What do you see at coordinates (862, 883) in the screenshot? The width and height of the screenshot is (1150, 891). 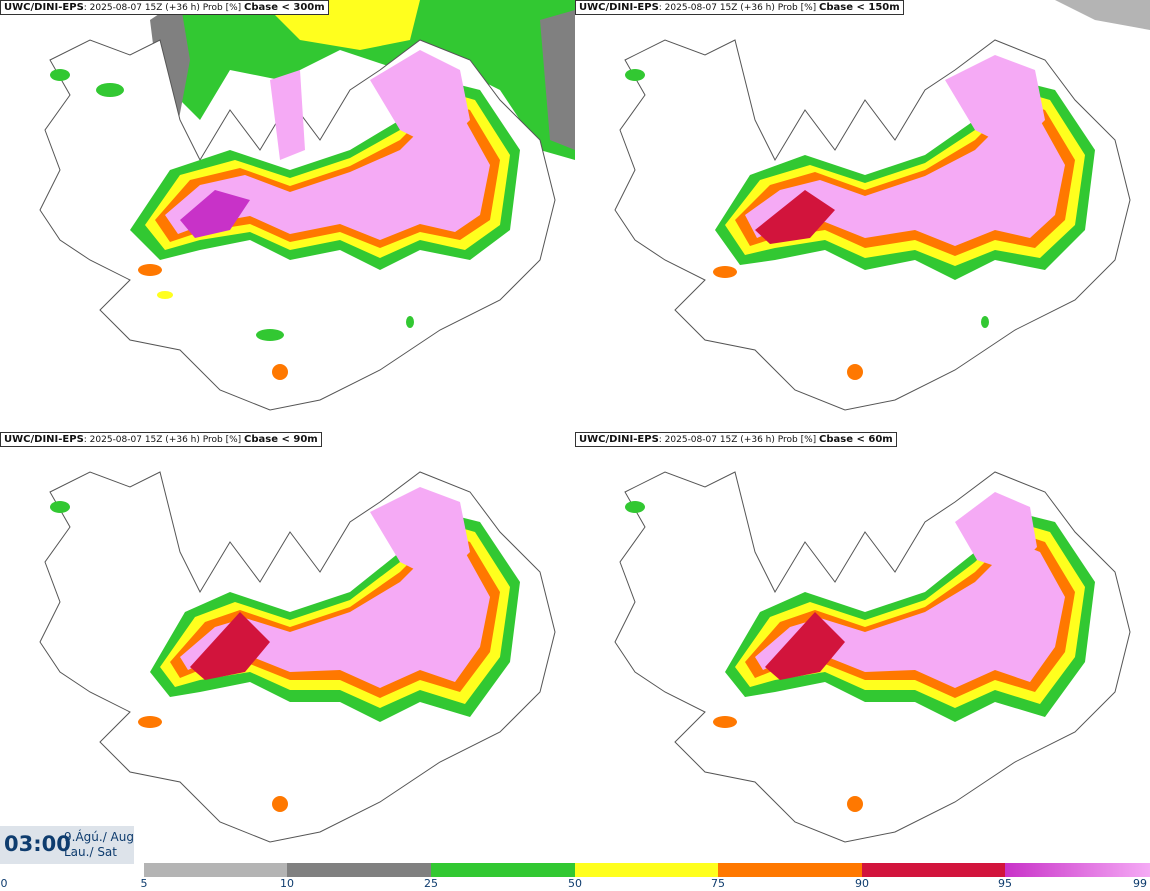 I see `tick-label: 90` at bounding box center [862, 883].